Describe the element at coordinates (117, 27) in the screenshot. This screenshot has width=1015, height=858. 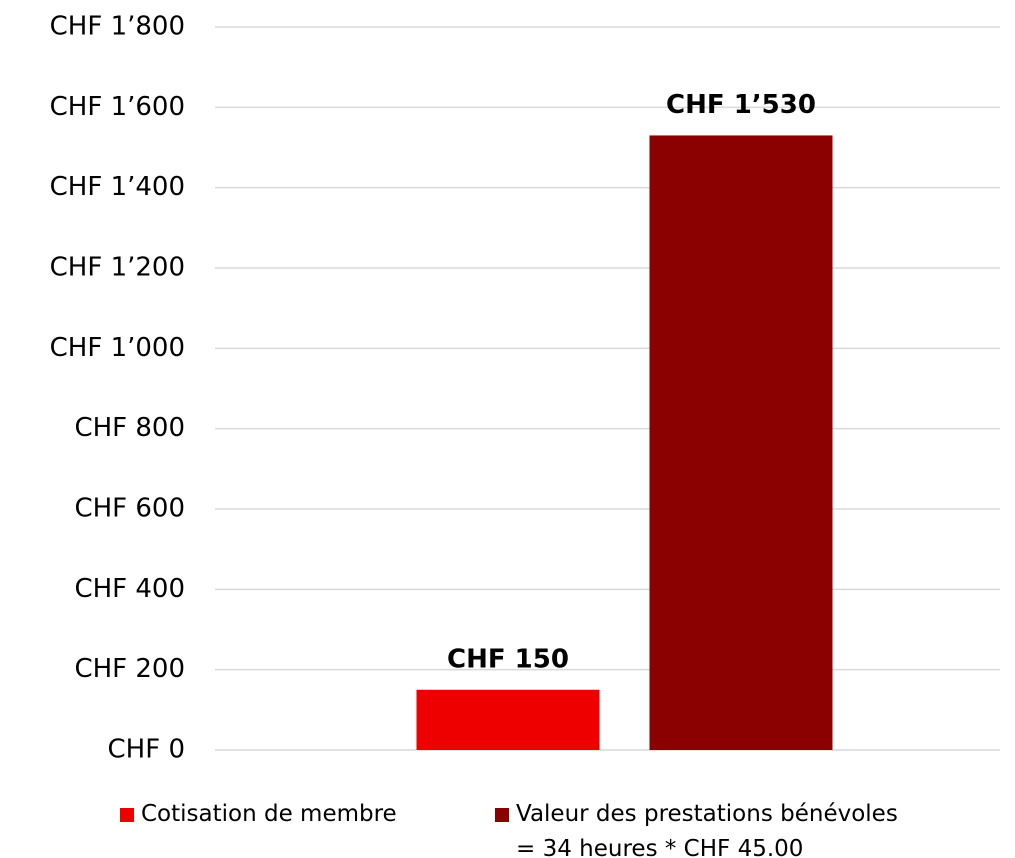
I see `y-tick-label: CHF 1’800` at that location.